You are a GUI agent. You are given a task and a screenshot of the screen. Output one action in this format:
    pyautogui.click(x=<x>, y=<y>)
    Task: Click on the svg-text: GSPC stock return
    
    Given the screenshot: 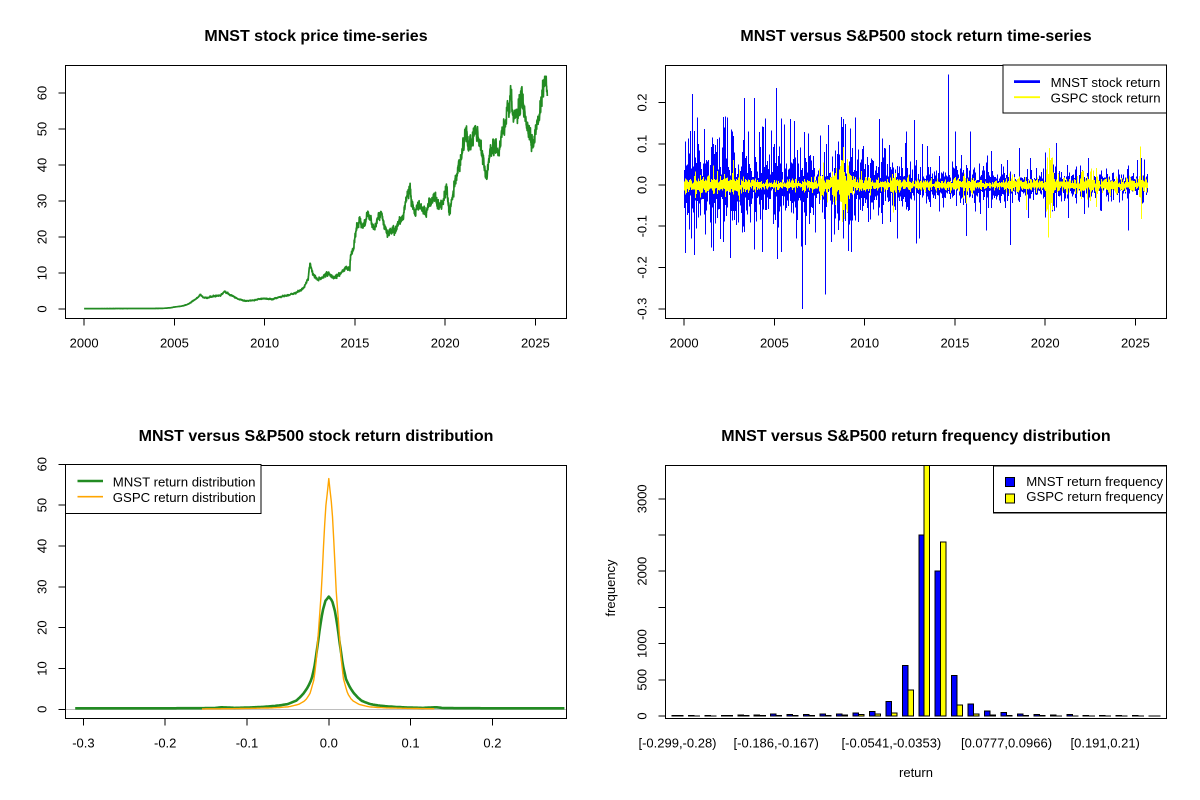 What is the action you would take?
    pyautogui.click(x=1106, y=98)
    